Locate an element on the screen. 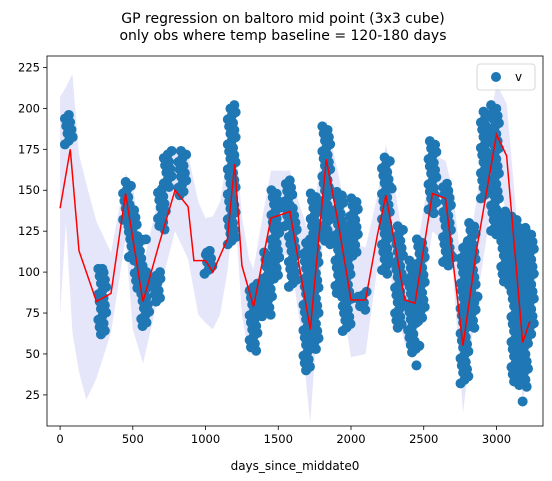 Image resolution: width=552 pixels, height=481 pixels. x-axis-ticks: 0 500 1000 1500 2000 2500 3000 is located at coordinates (283, 436).